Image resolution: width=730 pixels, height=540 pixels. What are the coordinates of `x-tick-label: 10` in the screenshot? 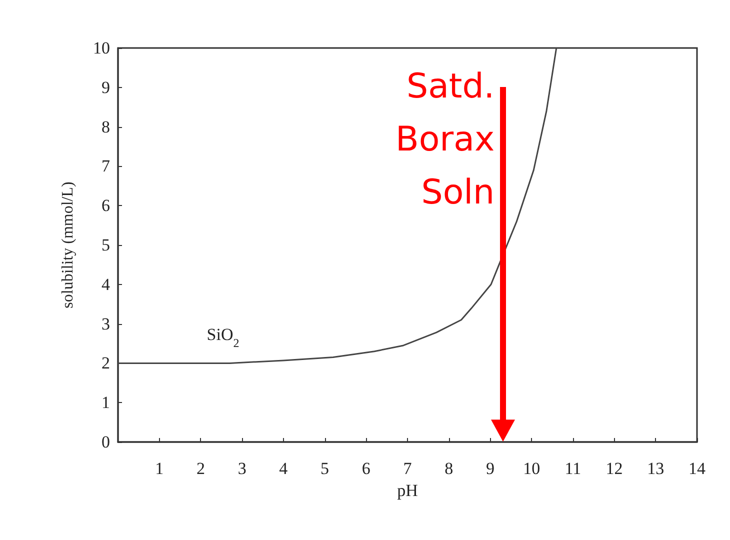 It's located at (531, 468).